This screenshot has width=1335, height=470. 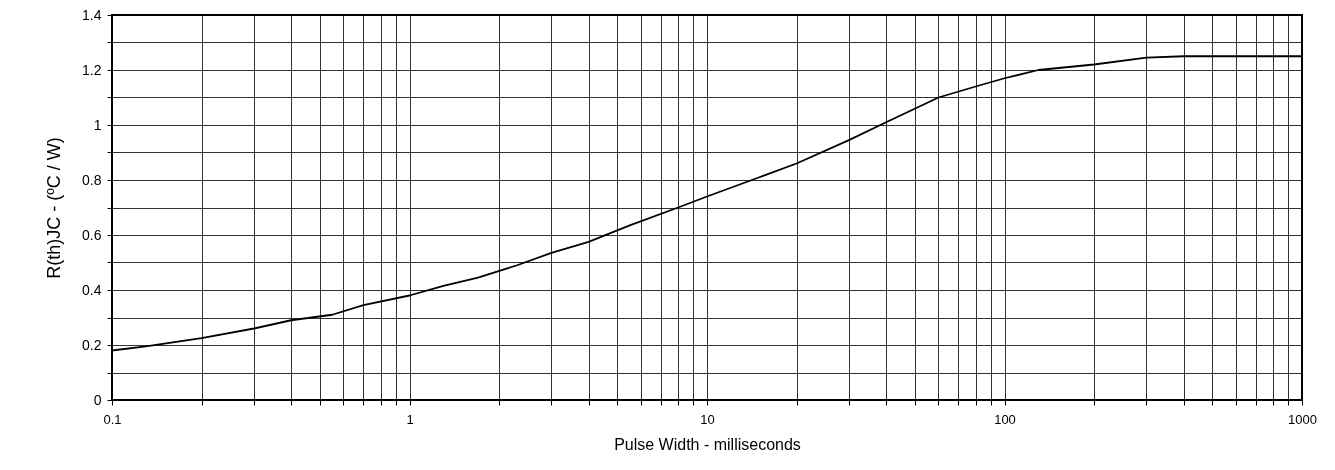 I want to click on x-axis-title: Pulse Width - milliseconds, so click(x=707, y=444).